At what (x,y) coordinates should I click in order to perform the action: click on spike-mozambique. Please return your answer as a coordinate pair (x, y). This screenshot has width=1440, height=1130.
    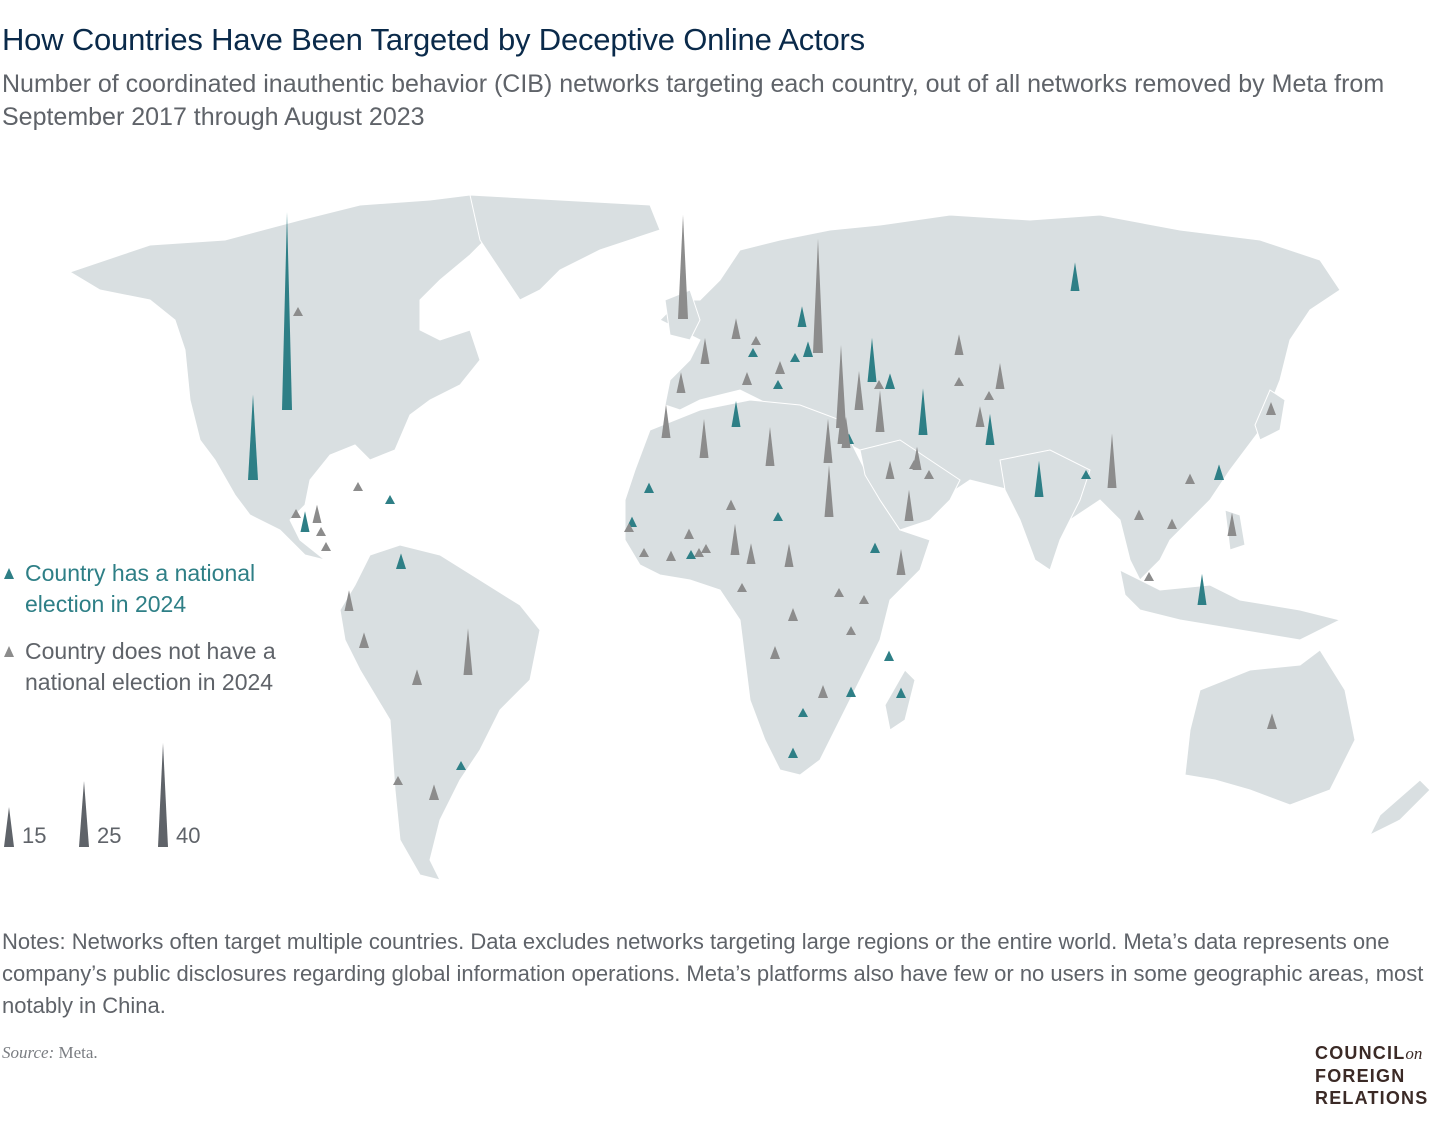
    Looking at the image, I should click on (851, 691).